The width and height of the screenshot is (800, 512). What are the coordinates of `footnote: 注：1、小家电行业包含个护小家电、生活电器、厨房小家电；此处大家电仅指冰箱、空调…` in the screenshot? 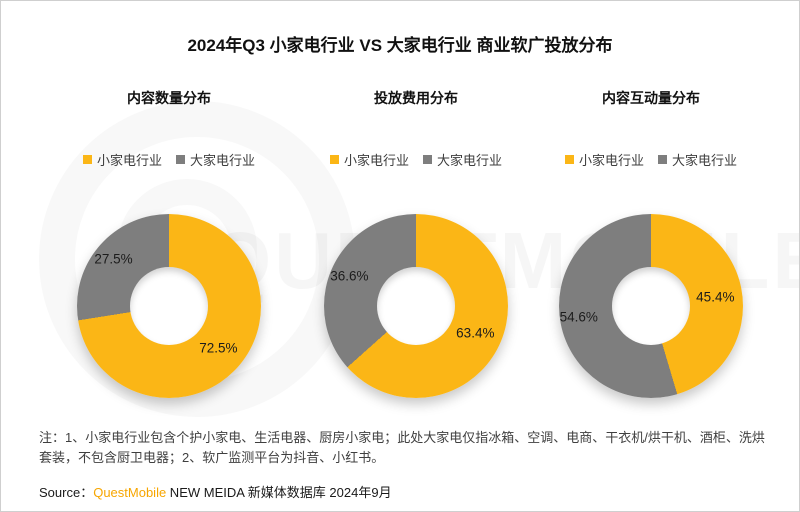 It's located at (402, 447).